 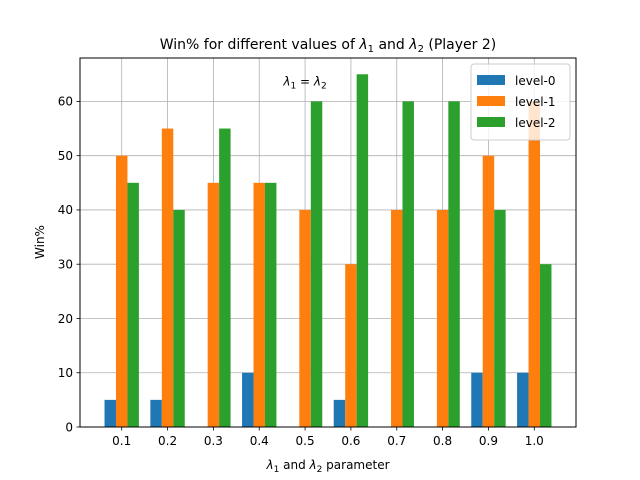 I want to click on y-tick-label: 0, so click(x=69, y=427).